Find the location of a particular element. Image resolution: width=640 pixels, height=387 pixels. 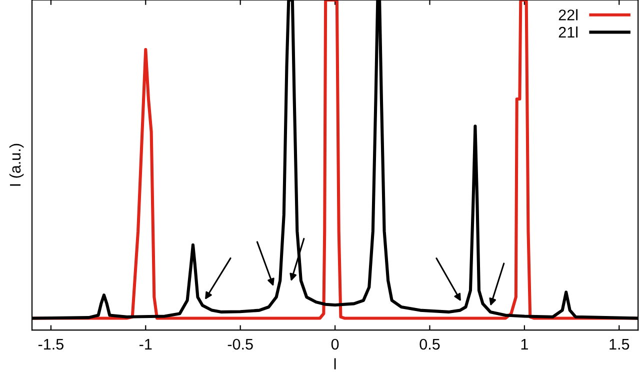

legend-label: 21l is located at coordinates (568, 32).